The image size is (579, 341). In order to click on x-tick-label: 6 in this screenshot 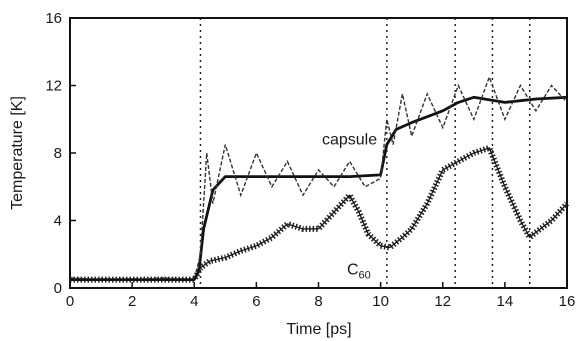, I will do `click(256, 301)`.